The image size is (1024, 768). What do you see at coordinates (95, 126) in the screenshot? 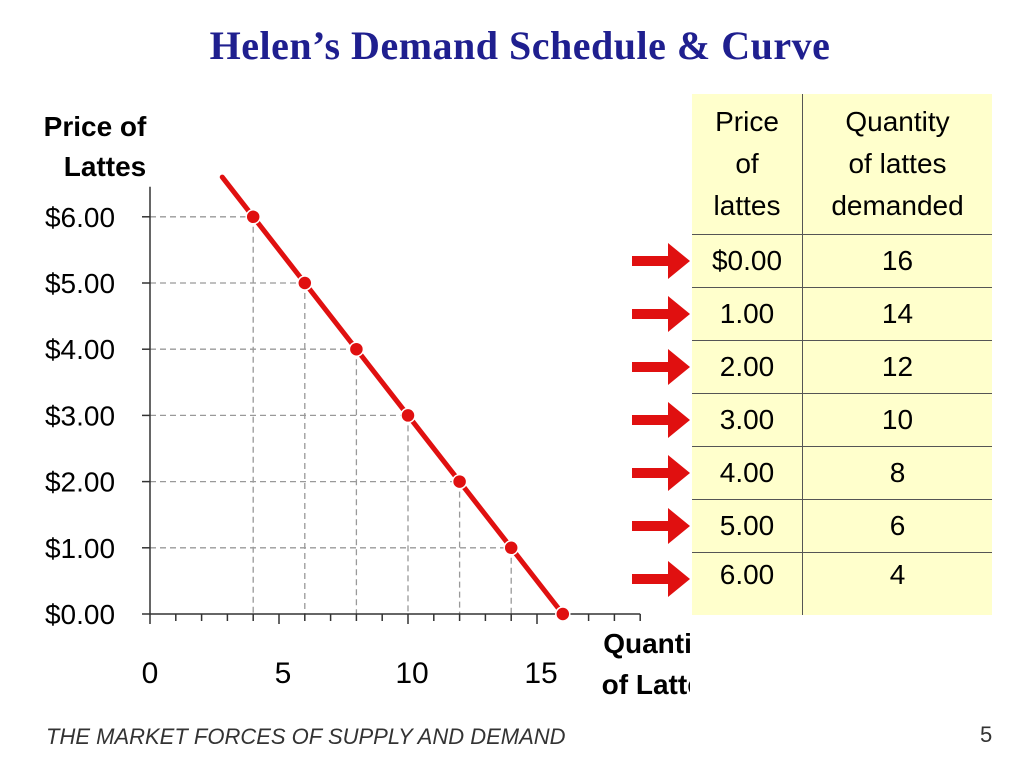
I see `y-axis-label-line1: Price of` at bounding box center [95, 126].